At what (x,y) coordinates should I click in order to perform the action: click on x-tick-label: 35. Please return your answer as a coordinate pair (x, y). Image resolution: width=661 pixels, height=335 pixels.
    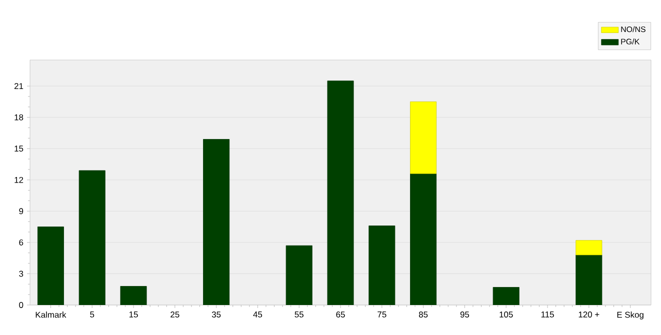
    Looking at the image, I should click on (216, 315).